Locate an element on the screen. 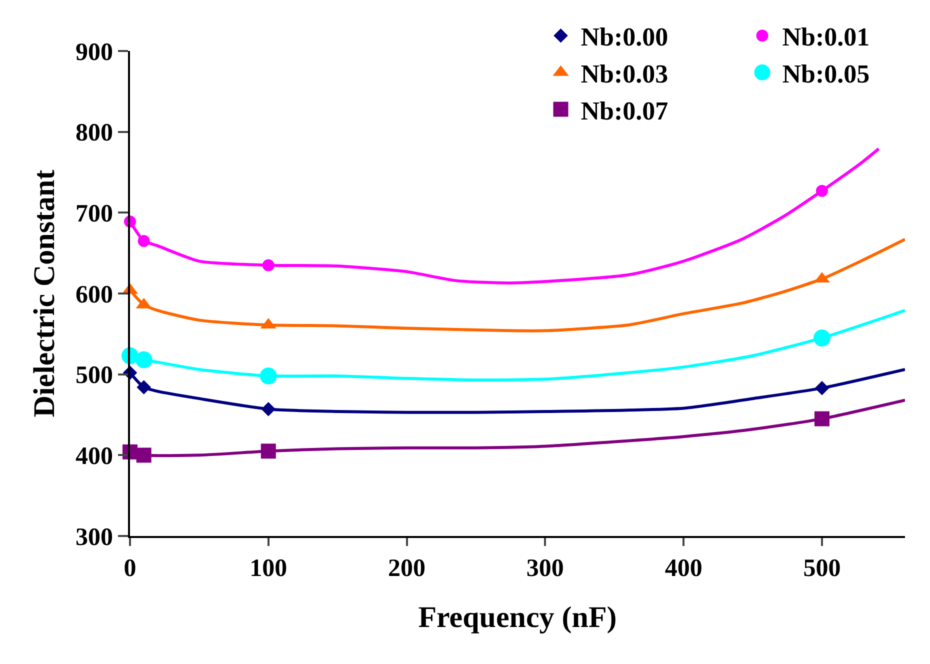  legend-label: Nb:0.00 is located at coordinates (624, 37).